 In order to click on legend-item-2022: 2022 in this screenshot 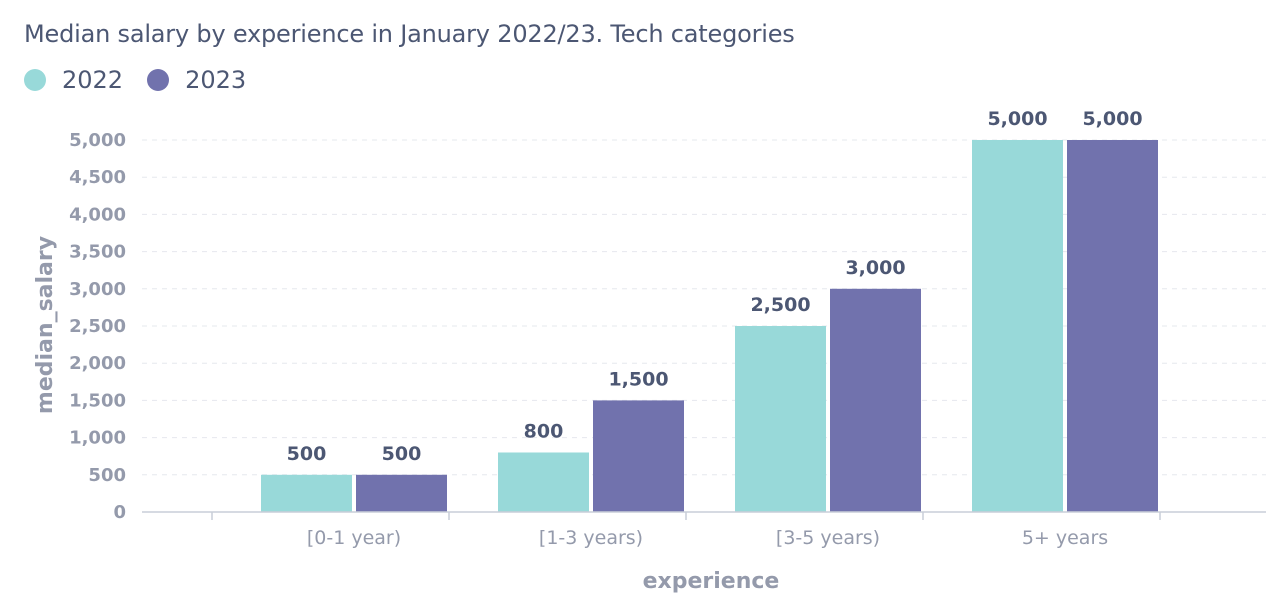, I will do `click(73, 80)`.